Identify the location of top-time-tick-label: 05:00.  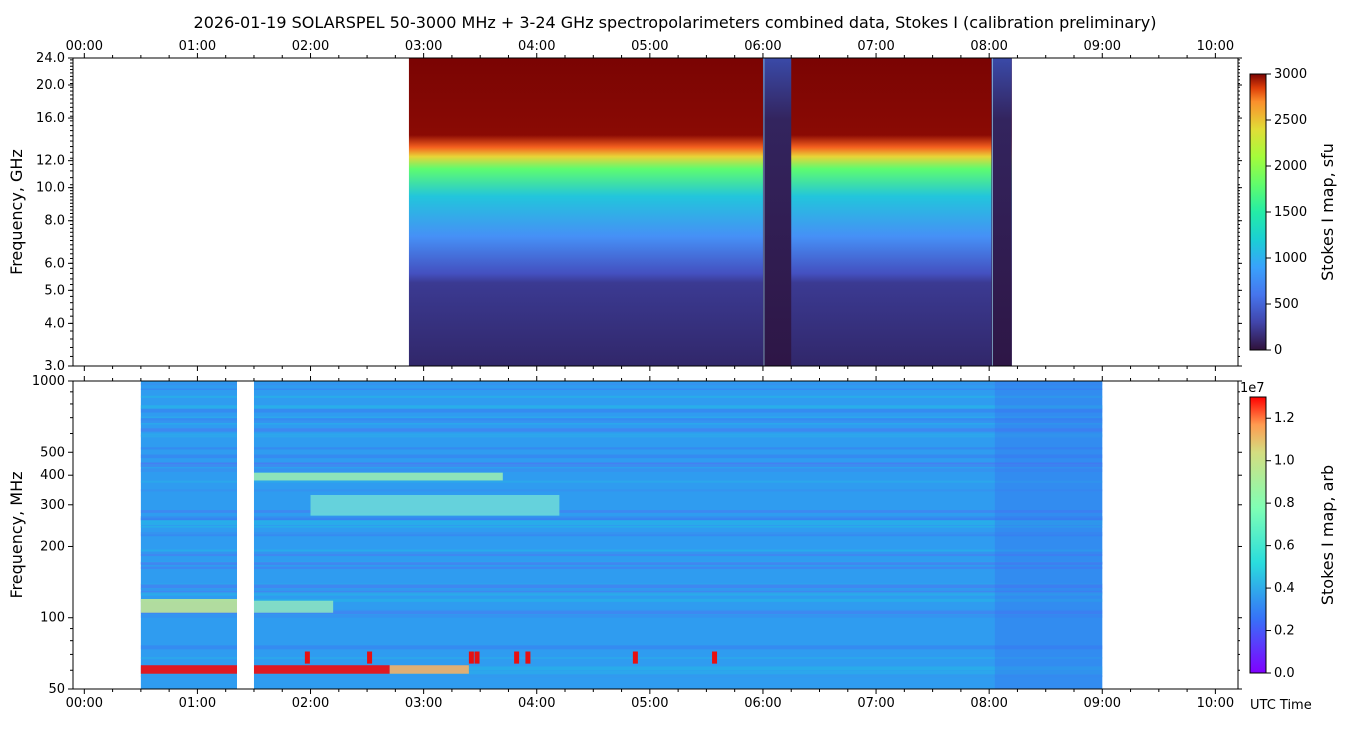
(649, 46).